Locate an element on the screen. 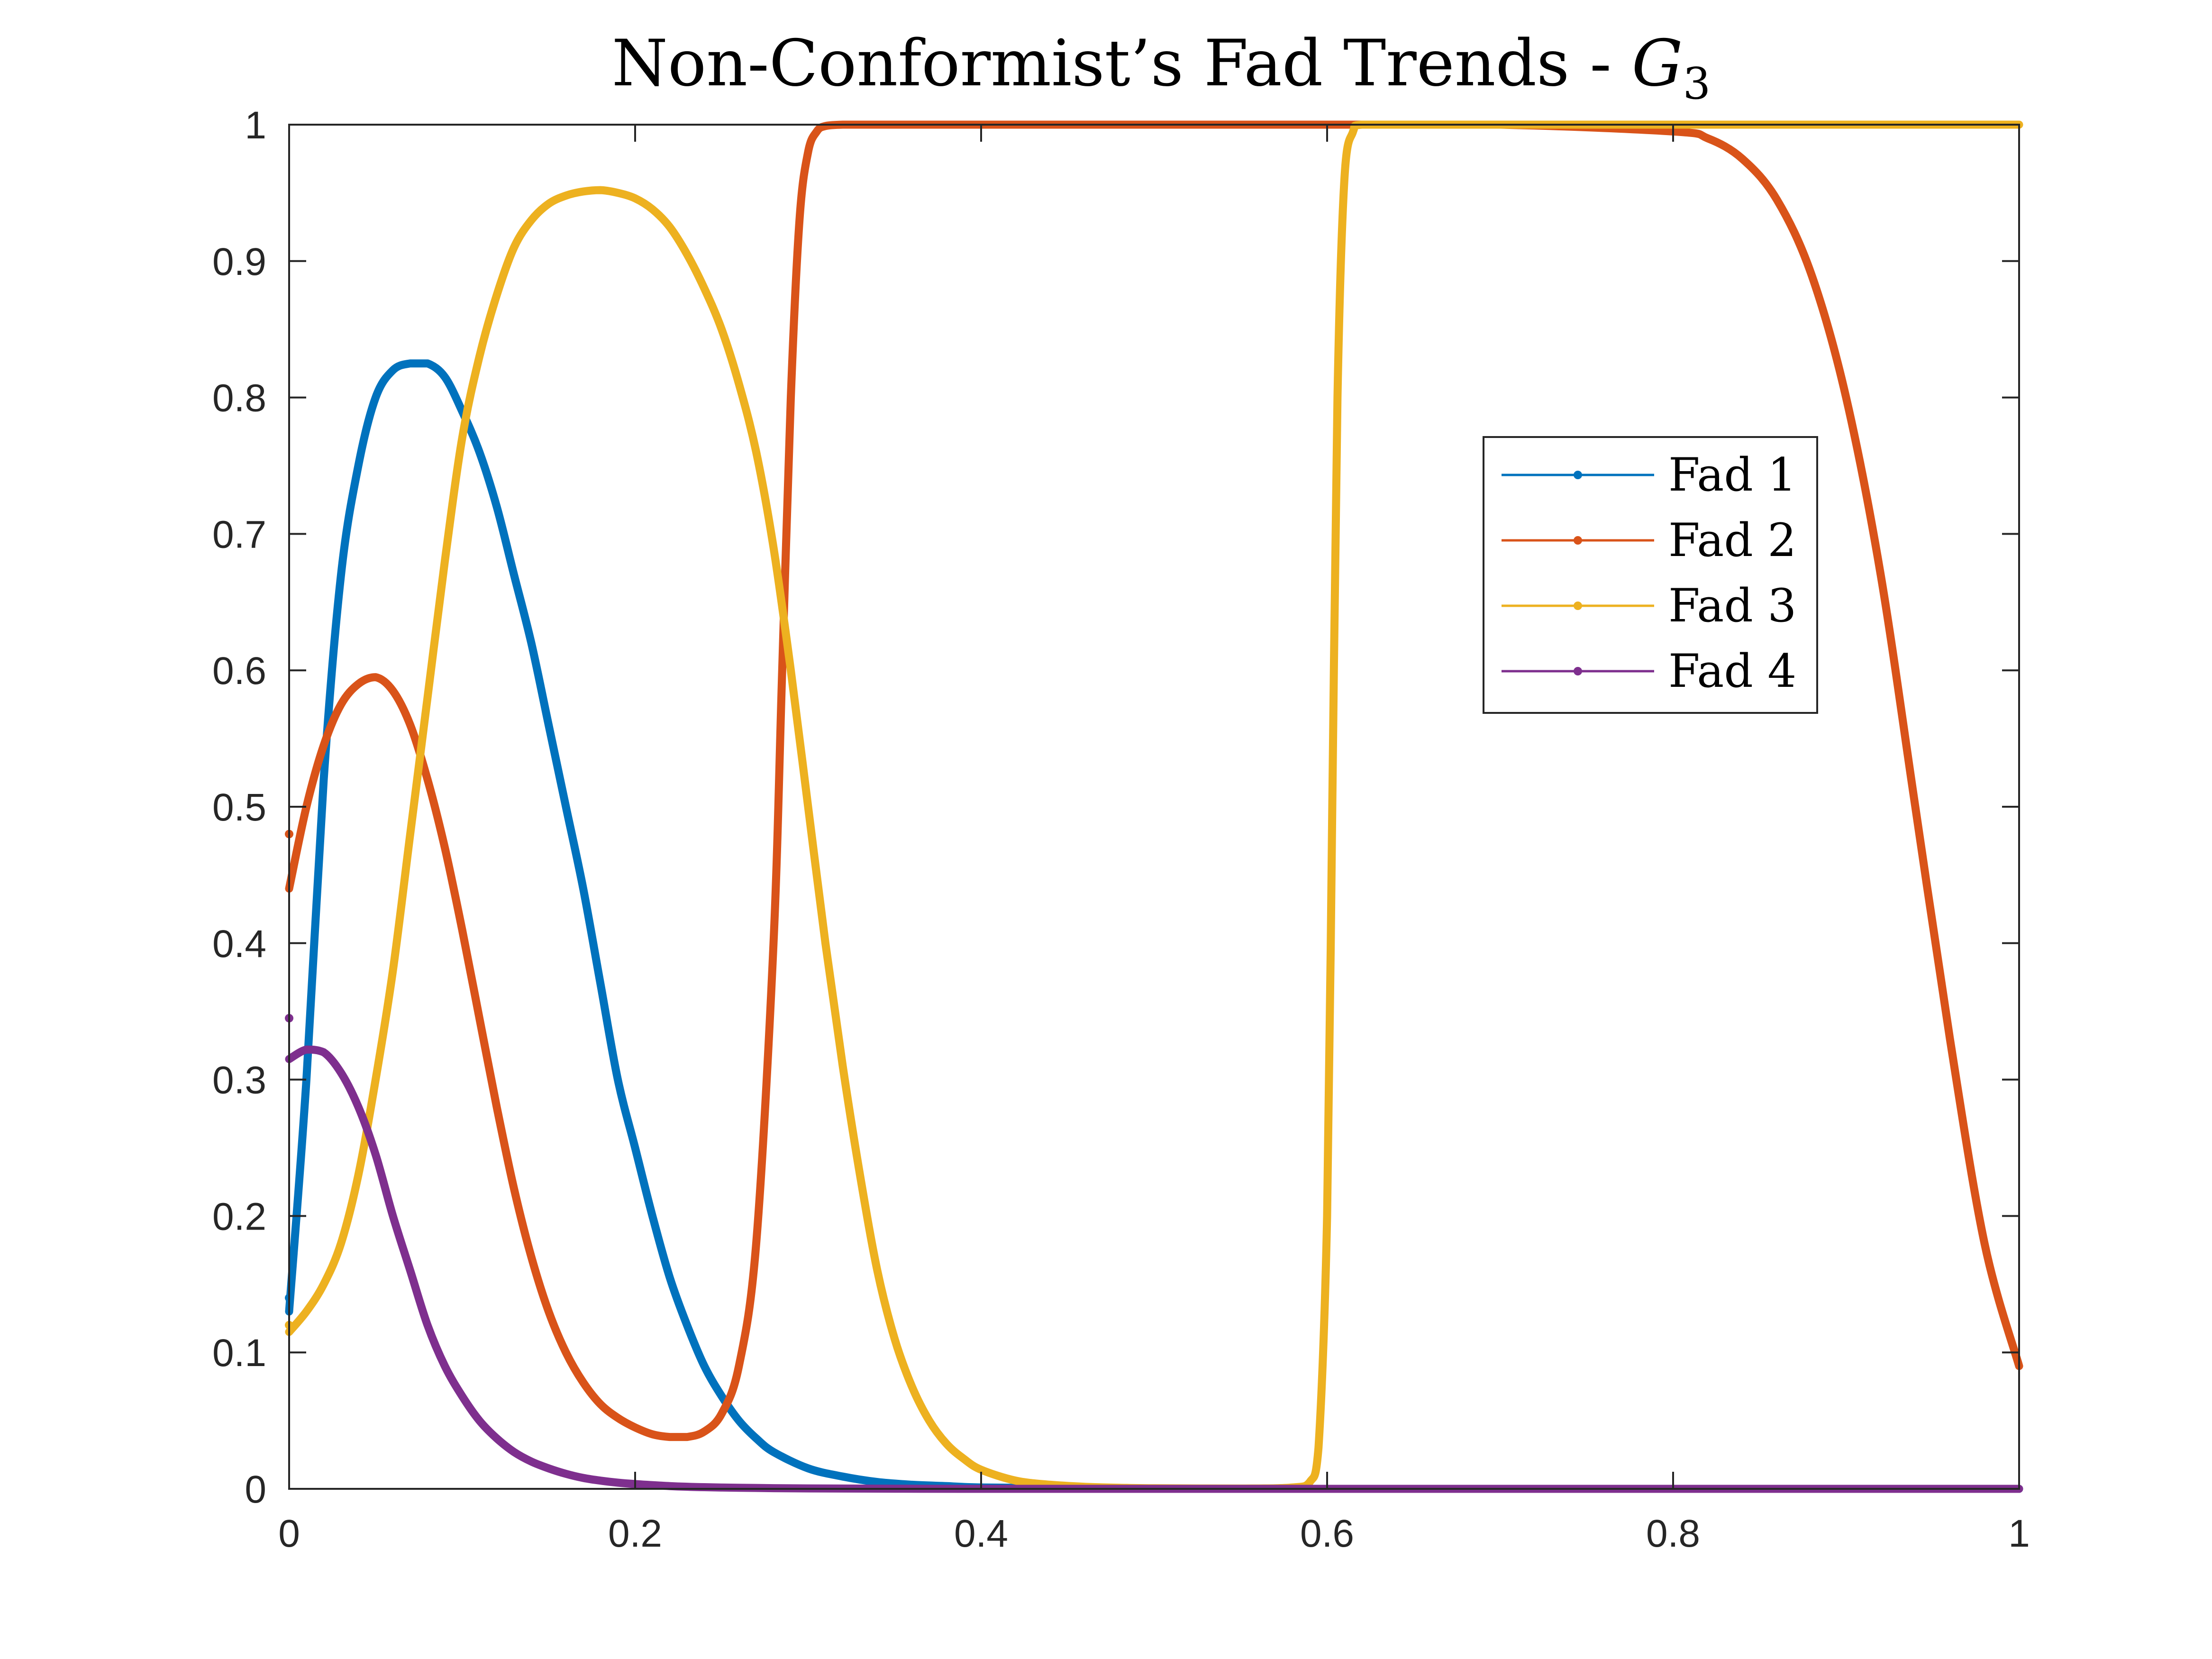  y-tick-label: 0.2 is located at coordinates (239, 1216).